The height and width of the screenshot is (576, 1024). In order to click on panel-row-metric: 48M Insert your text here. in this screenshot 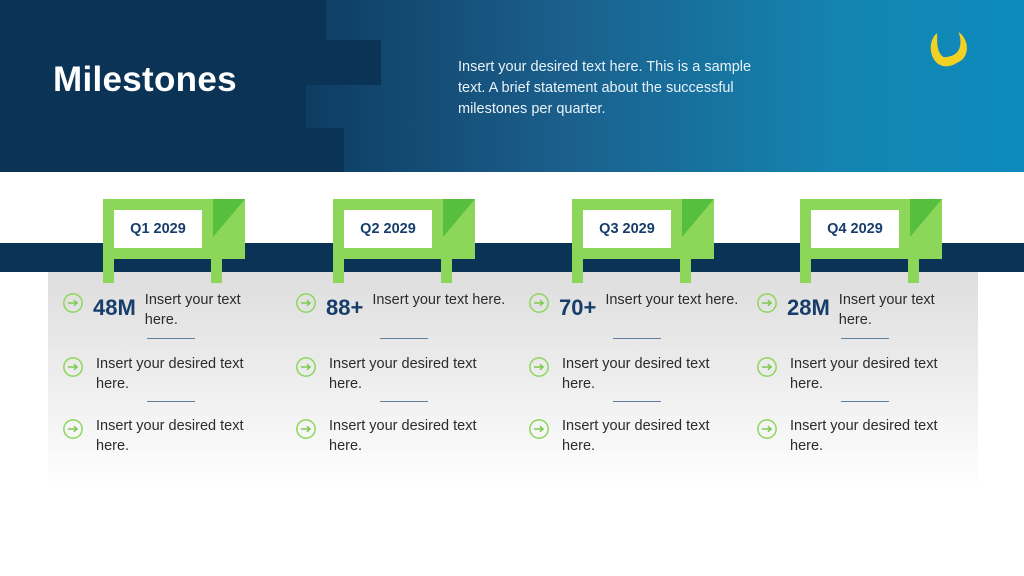, I will do `click(168, 310)`.